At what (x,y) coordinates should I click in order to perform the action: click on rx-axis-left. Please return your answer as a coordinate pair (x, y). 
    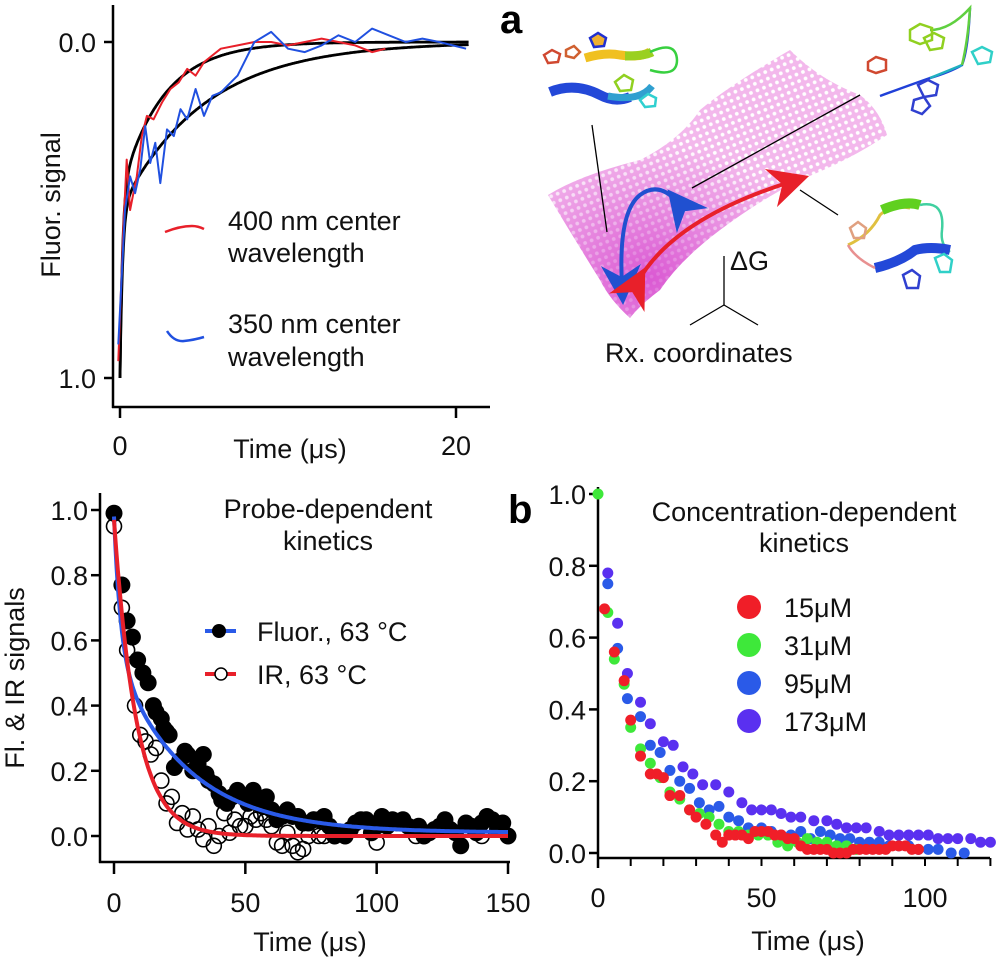
    Looking at the image, I should click on (707, 315).